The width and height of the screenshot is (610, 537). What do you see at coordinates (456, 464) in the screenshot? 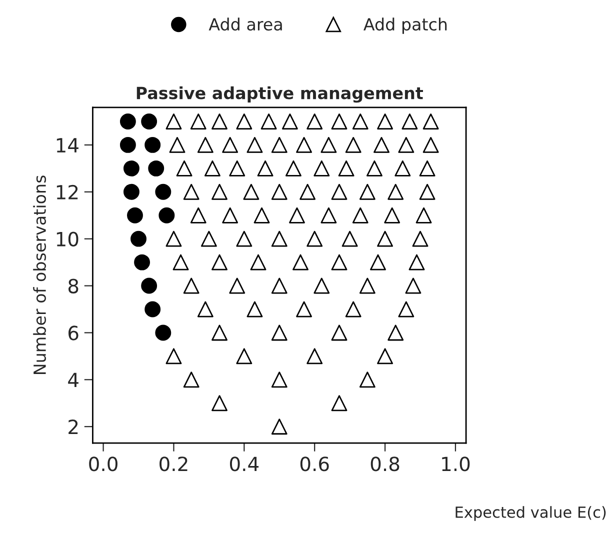
I see `x-tick-label: 1.0` at bounding box center [456, 464].